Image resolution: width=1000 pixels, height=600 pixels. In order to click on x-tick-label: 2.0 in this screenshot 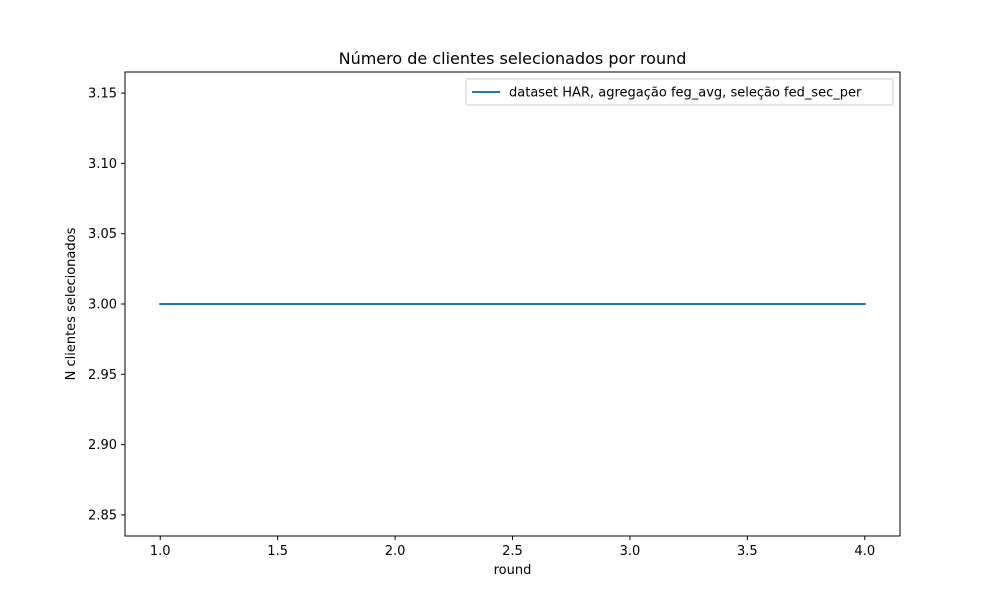, I will do `click(395, 551)`.